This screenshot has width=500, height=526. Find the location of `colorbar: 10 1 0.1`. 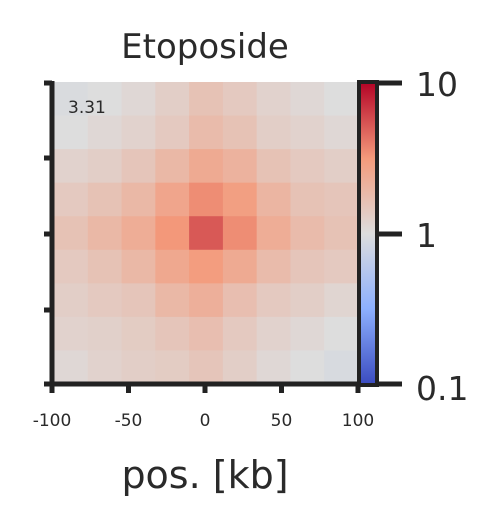

colorbar: 10 1 0.1 is located at coordinates (412, 236).